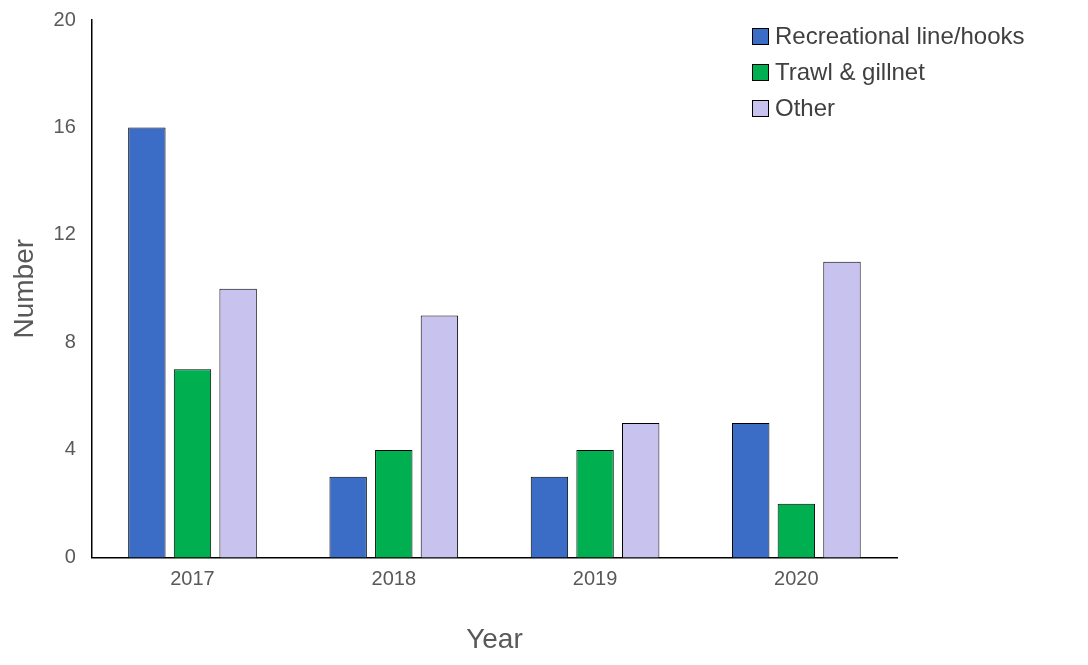 Image resolution: width=1088 pixels, height=665 pixels. I want to click on y-tick-label: 4, so click(70, 448).